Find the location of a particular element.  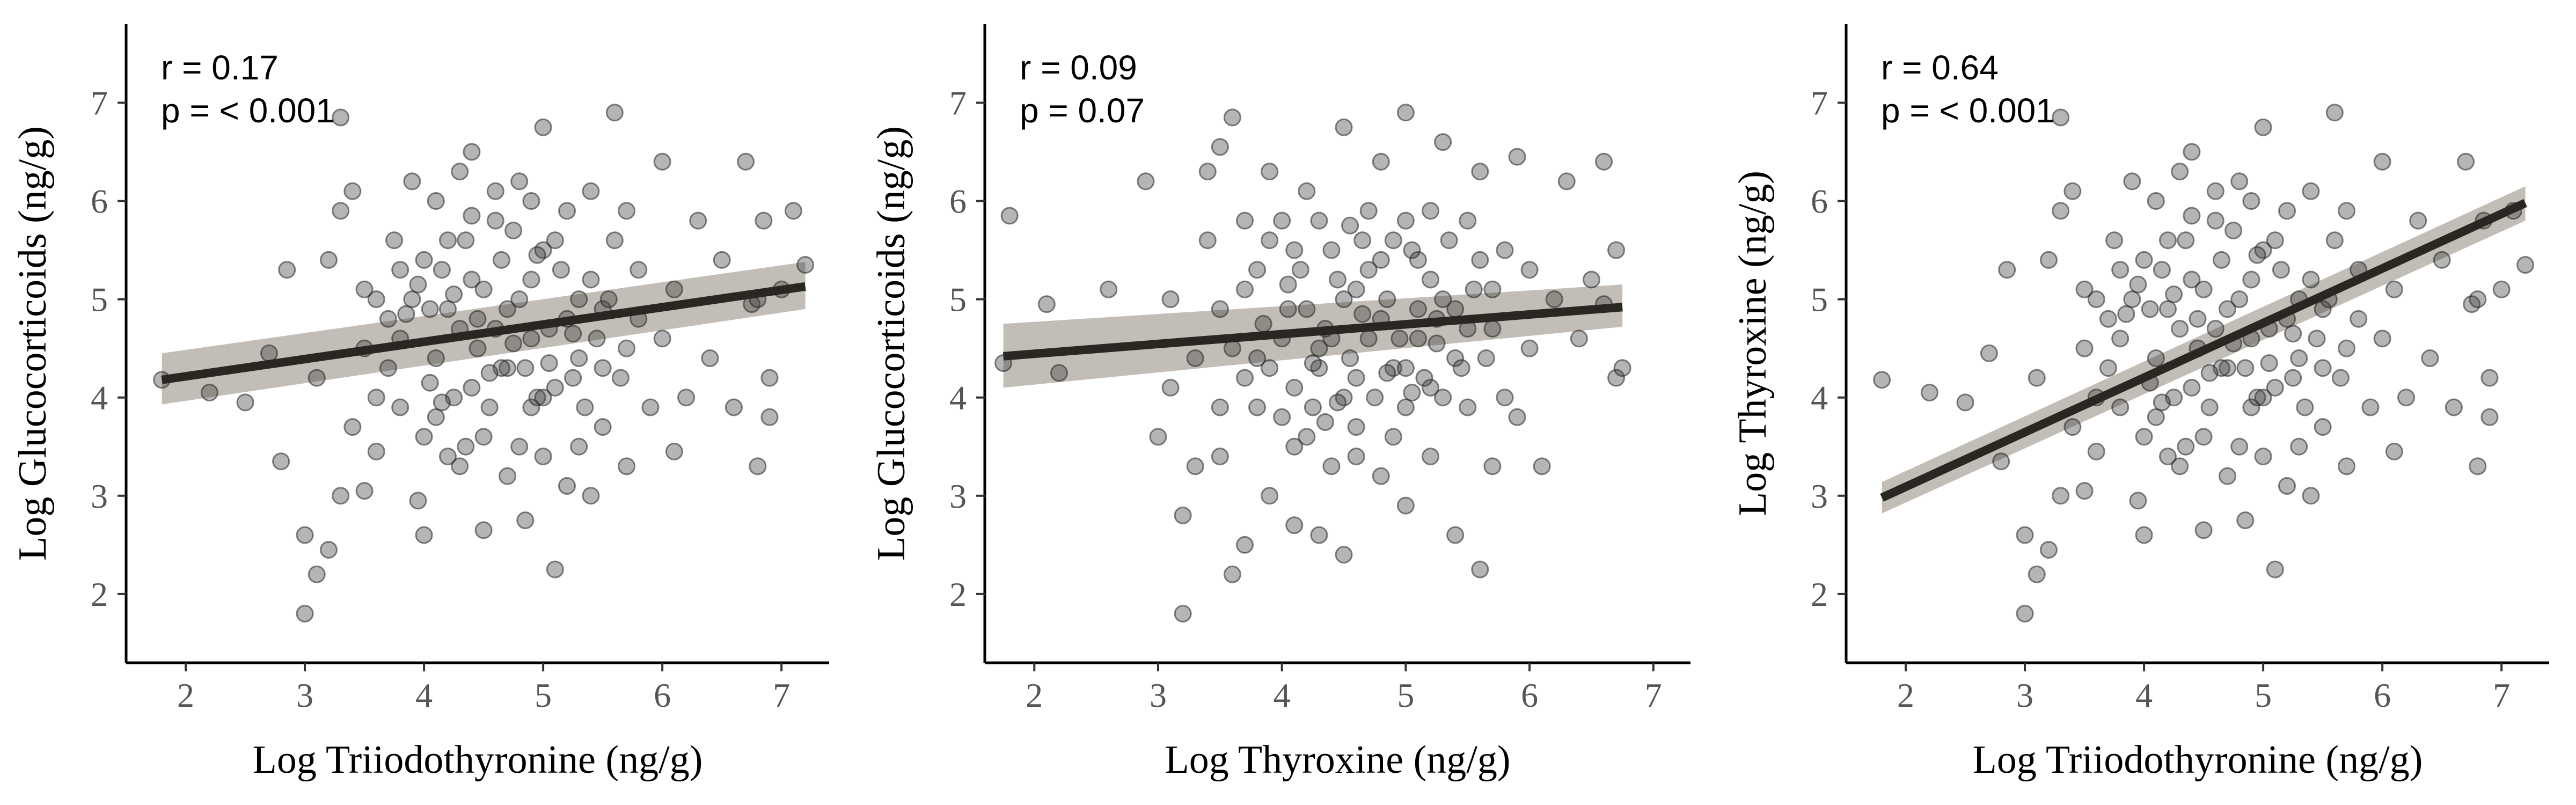

x-tick-label: 4 is located at coordinates (424, 695).